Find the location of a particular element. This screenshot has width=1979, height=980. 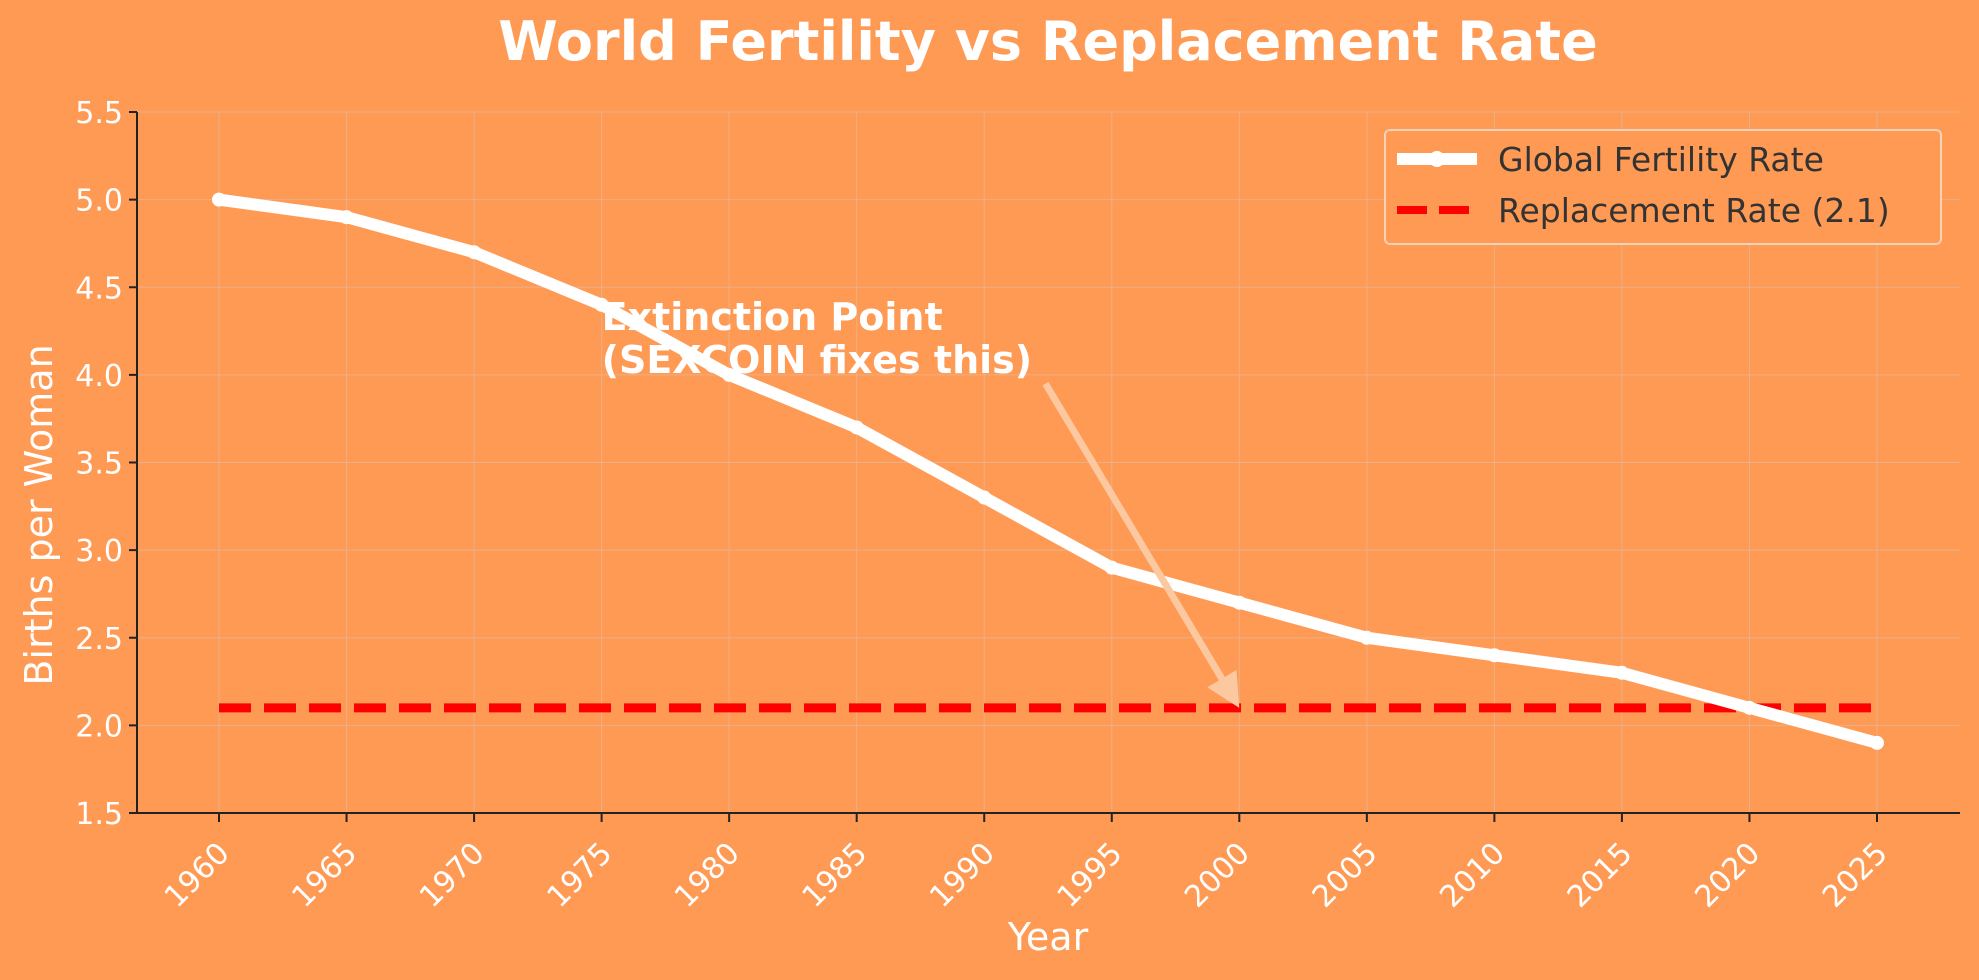

x-tick-label: 1965 is located at coordinates (324, 875).